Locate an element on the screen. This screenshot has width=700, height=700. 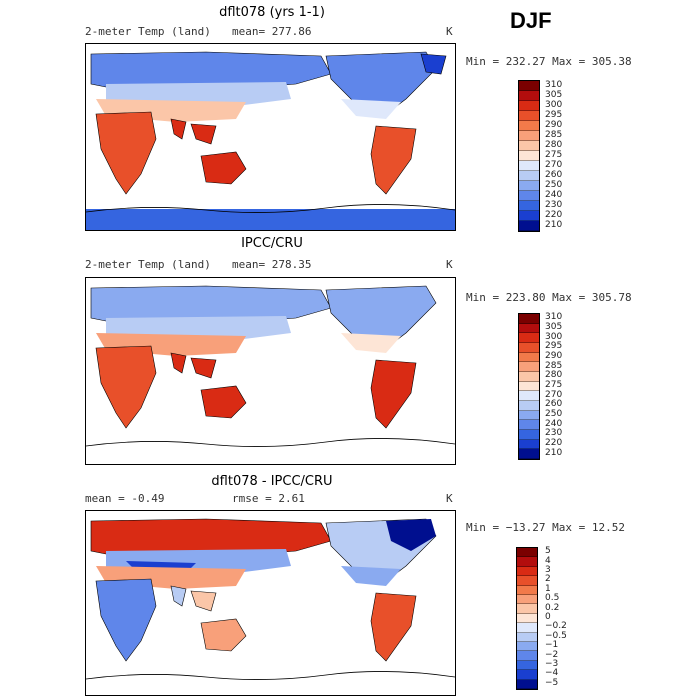
panel1-mean: mean= 277.86 is located at coordinates (272, 31).